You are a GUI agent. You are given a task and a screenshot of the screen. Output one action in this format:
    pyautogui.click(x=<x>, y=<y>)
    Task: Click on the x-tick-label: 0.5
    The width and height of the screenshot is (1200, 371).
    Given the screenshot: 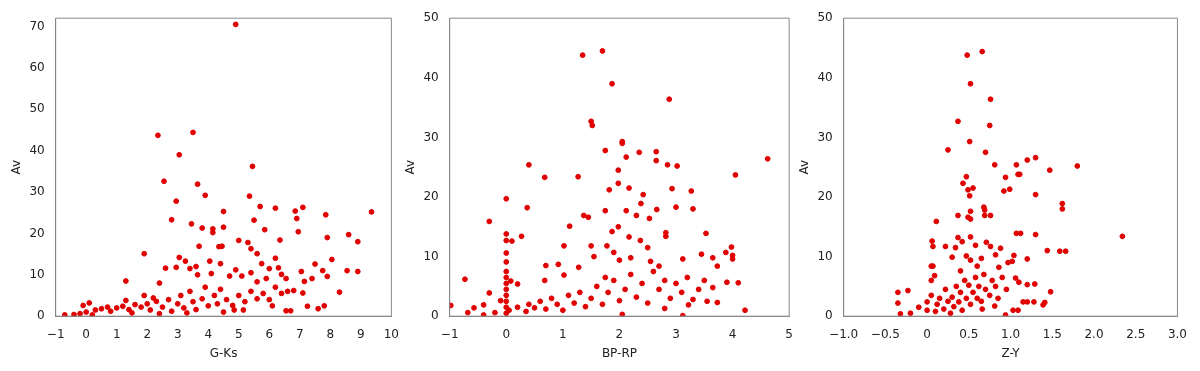 What is the action you would take?
    pyautogui.click(x=969, y=333)
    